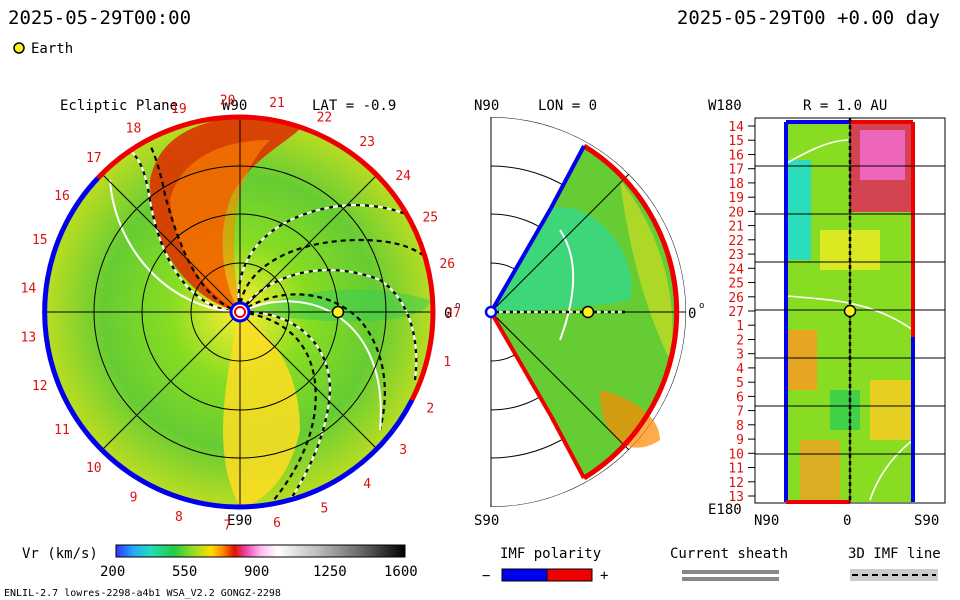 The height and width of the screenshot is (600, 960). I want to click on carrington-tick-label: 17, so click(94, 158).